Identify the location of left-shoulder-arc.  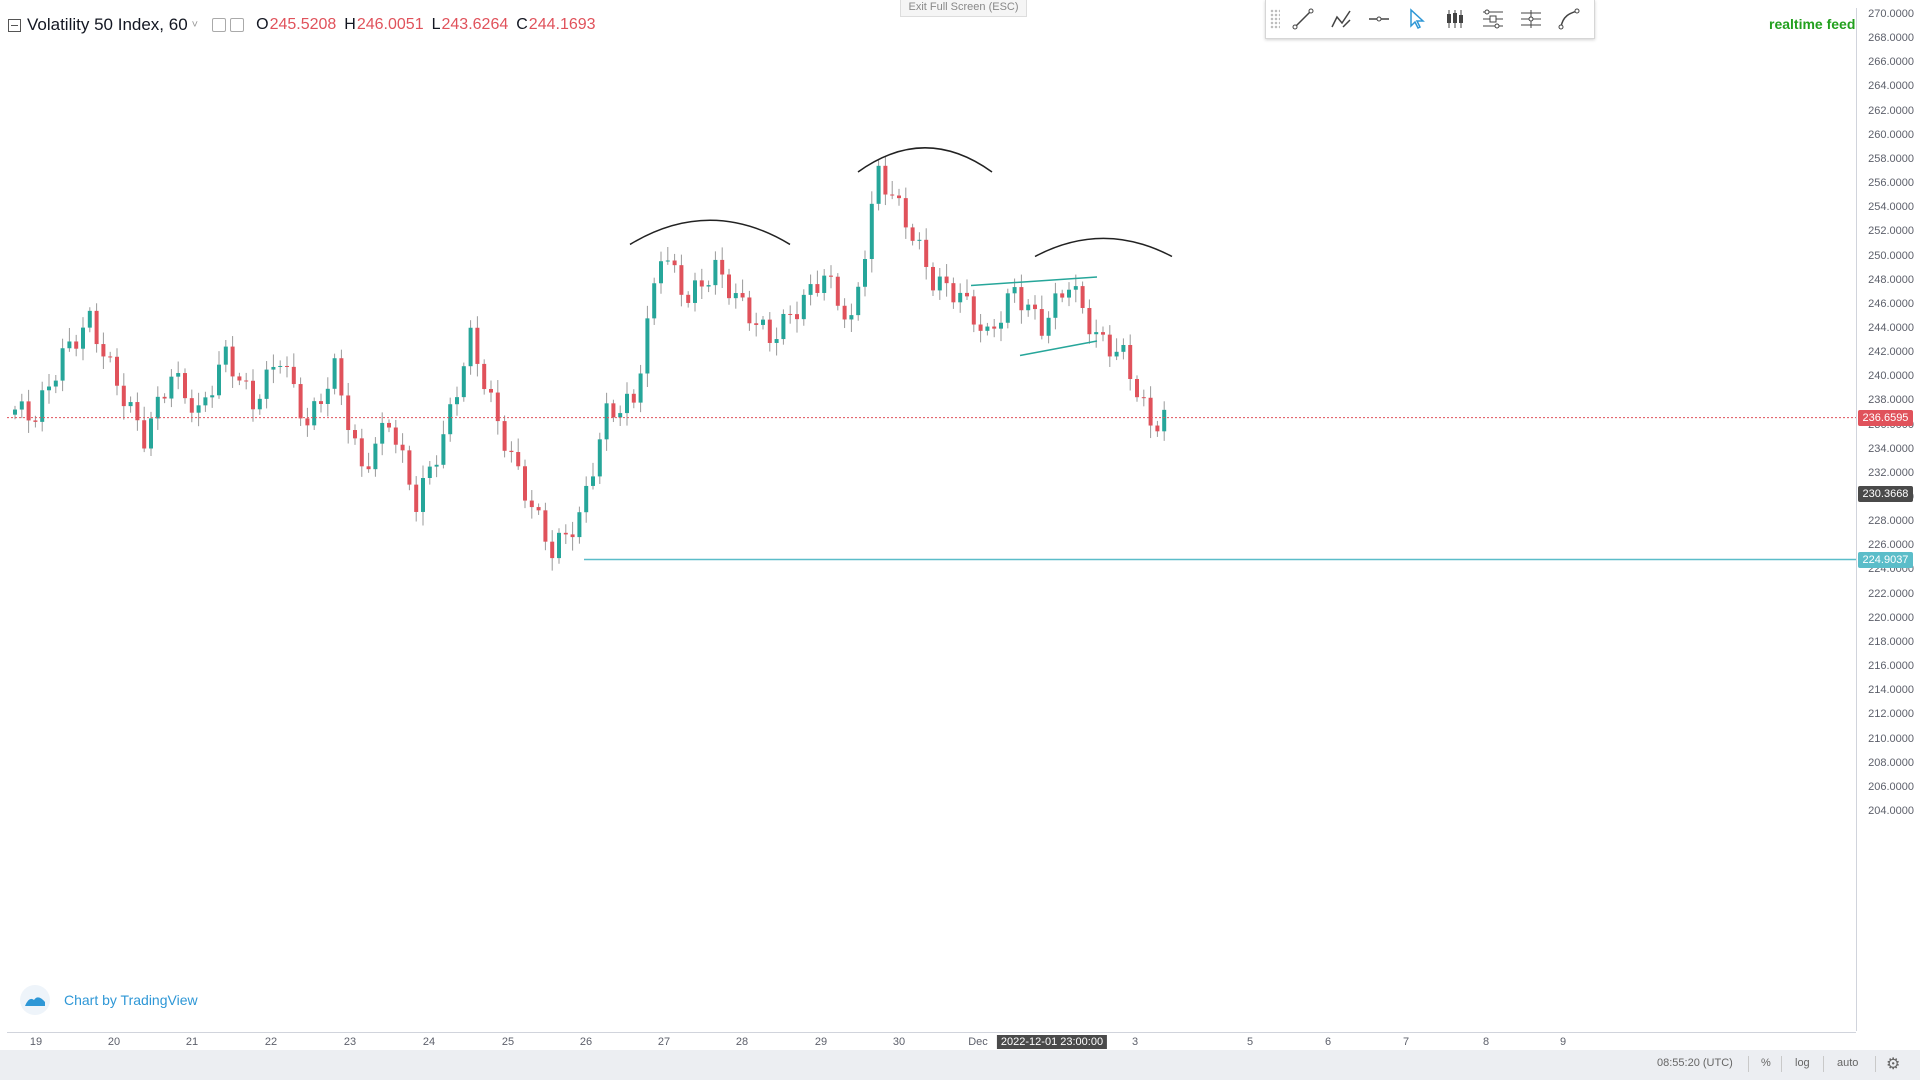
(710, 232).